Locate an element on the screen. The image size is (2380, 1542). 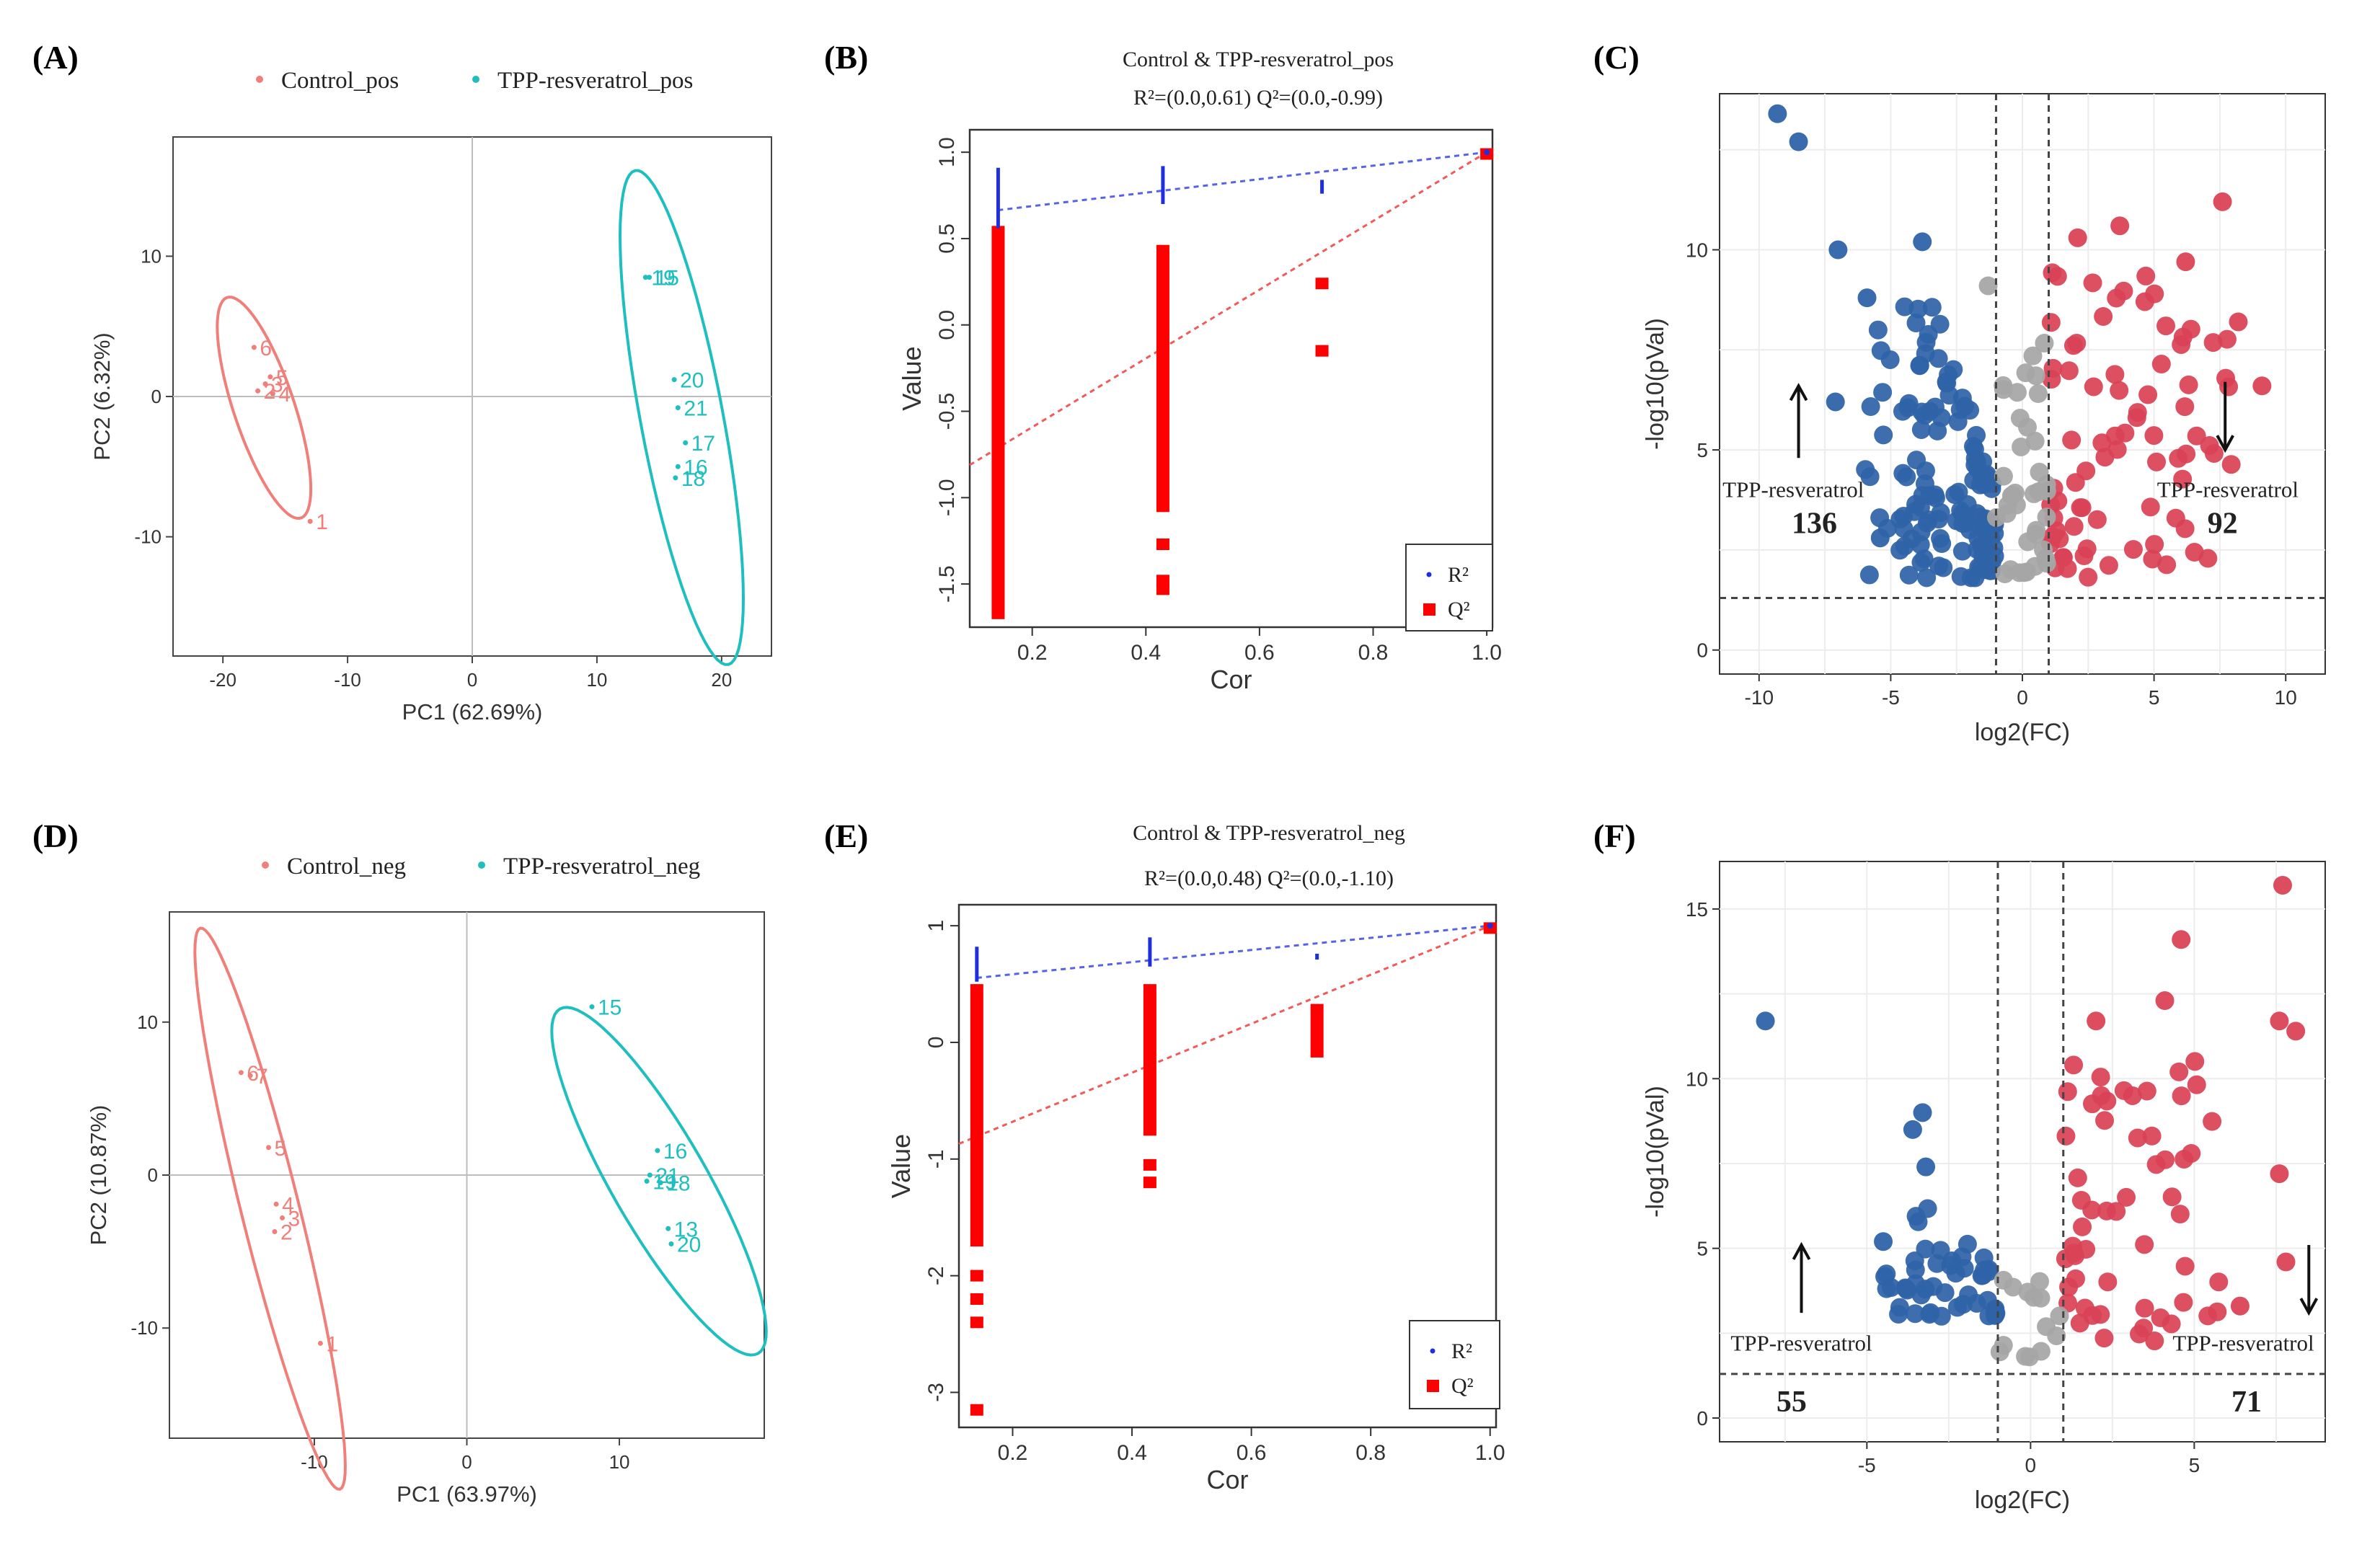
plot-frame is located at coordinates (1227, 1166).